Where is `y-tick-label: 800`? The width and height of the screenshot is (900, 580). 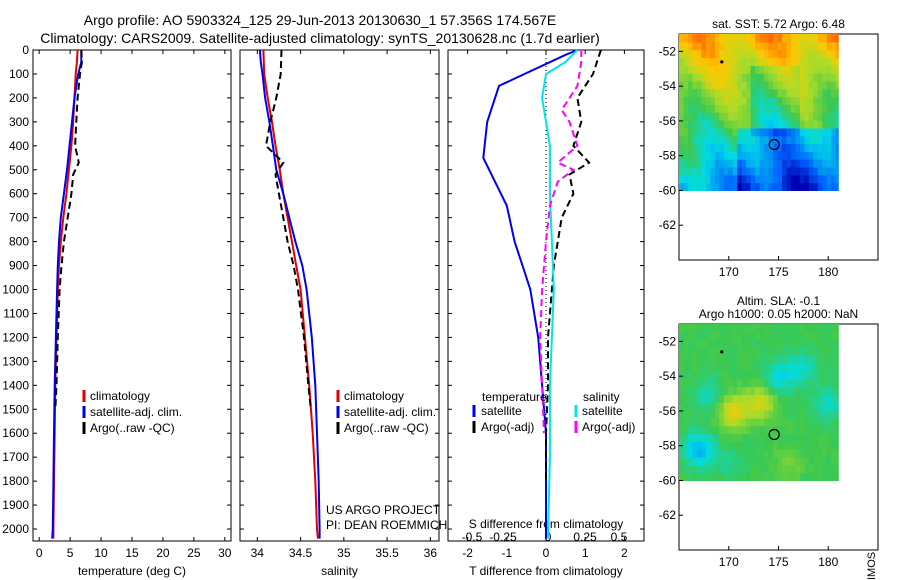
y-tick-label: 800 is located at coordinates (19, 242).